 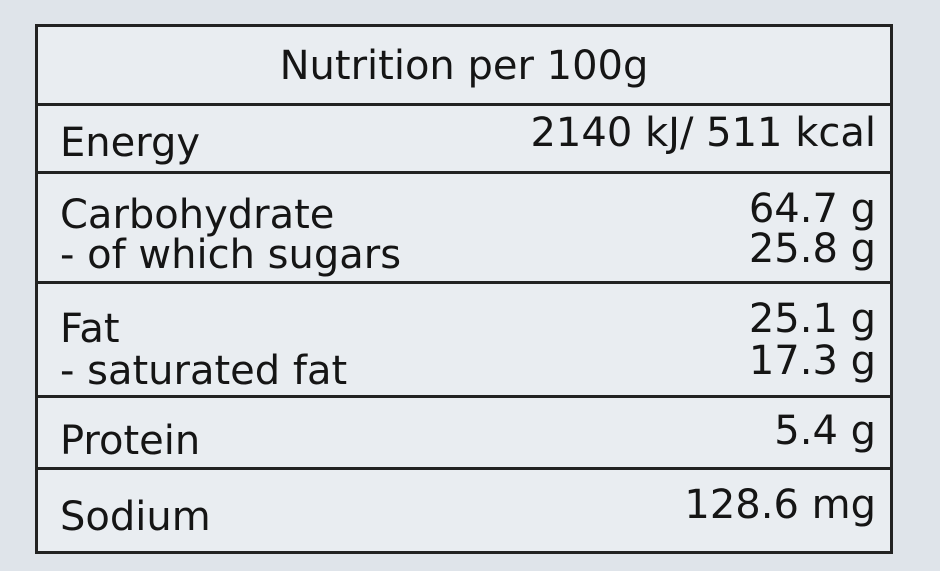 I want to click on row-sub-label: - saturated fat, so click(x=204, y=371).